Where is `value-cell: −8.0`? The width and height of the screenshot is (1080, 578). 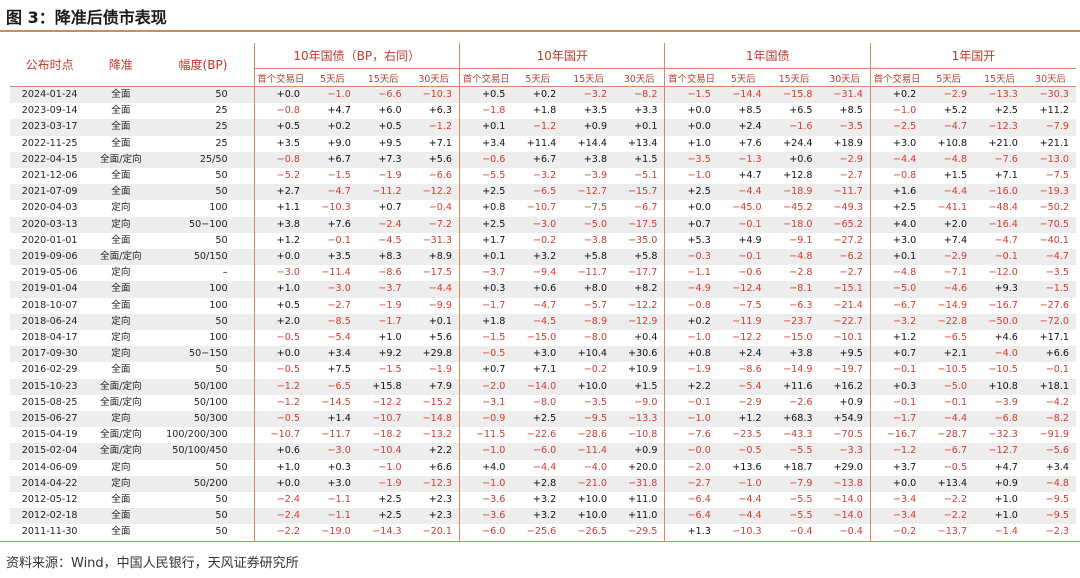 value-cell: −8.0 is located at coordinates (595, 338).